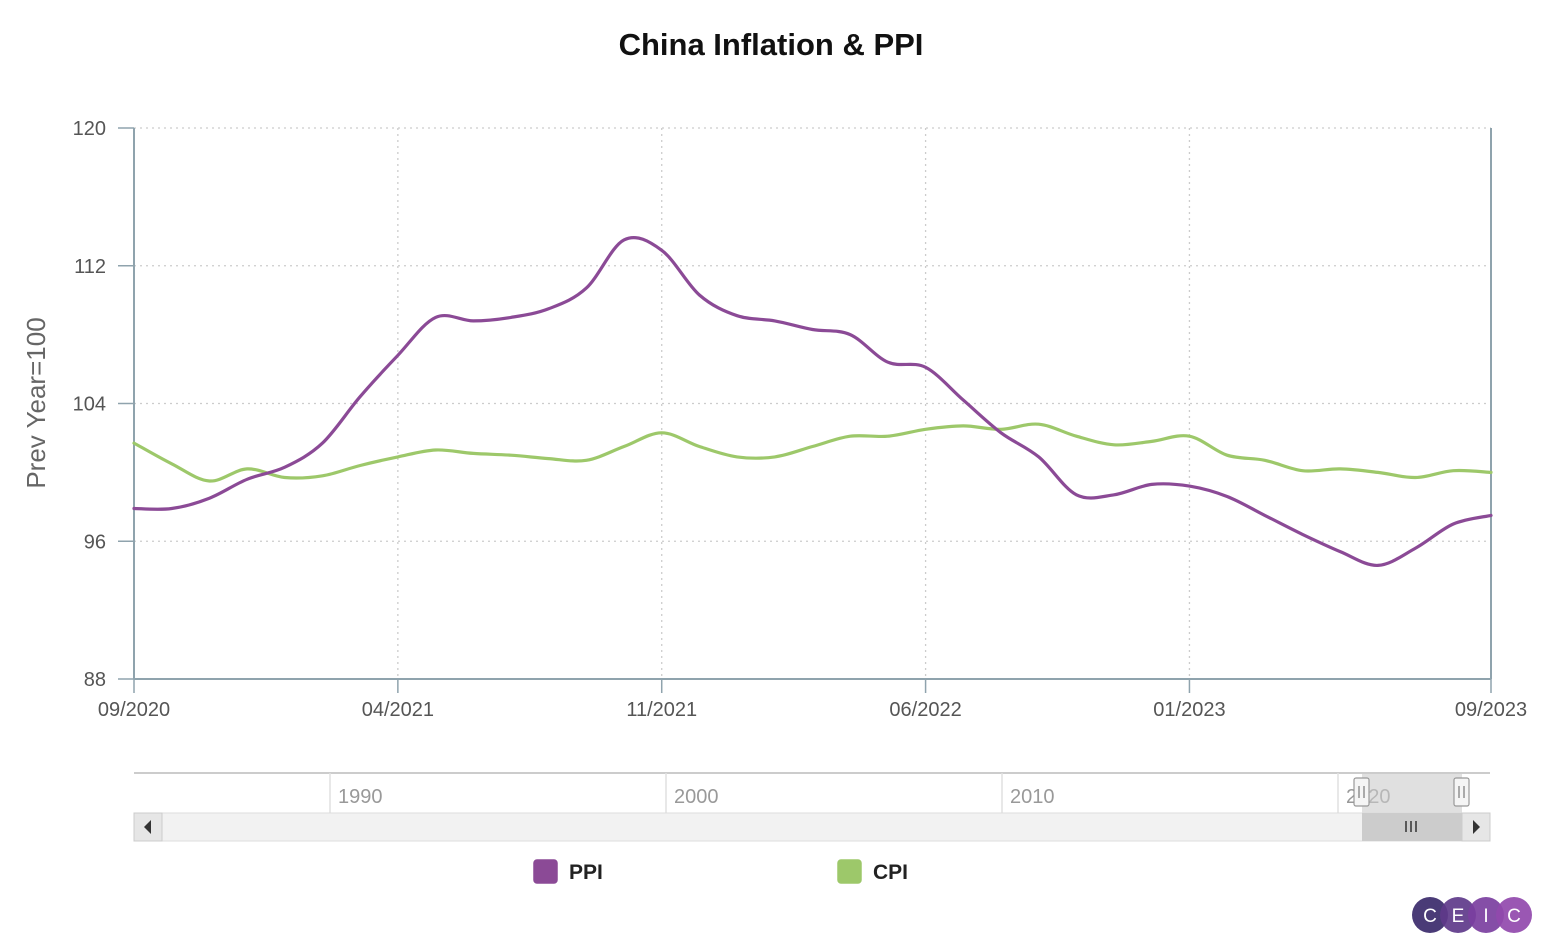 Image resolution: width=1544 pixels, height=946 pixels. What do you see at coordinates (1412, 793) in the screenshot?
I see `navigator-selection-mask` at bounding box center [1412, 793].